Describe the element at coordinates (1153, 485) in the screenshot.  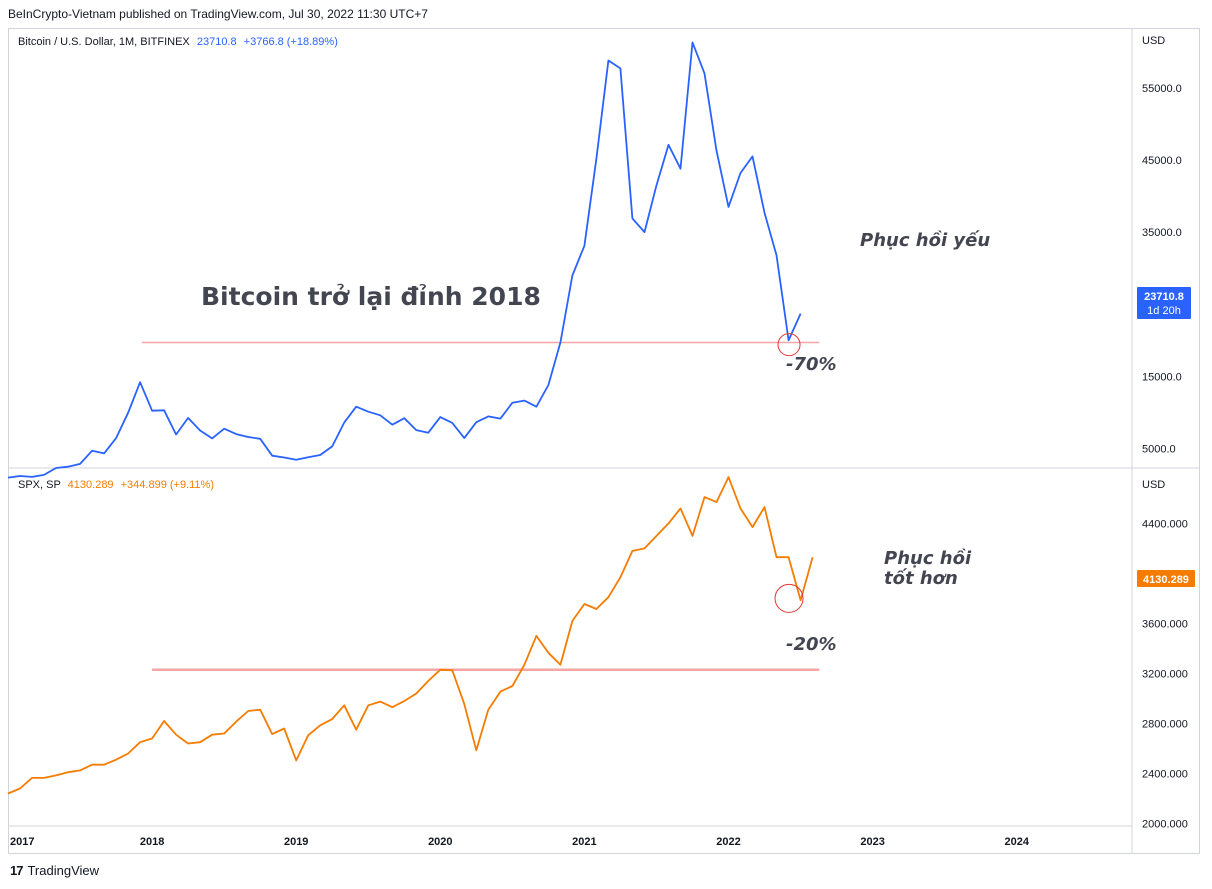
I see `spx-currency-label: USD` at that location.